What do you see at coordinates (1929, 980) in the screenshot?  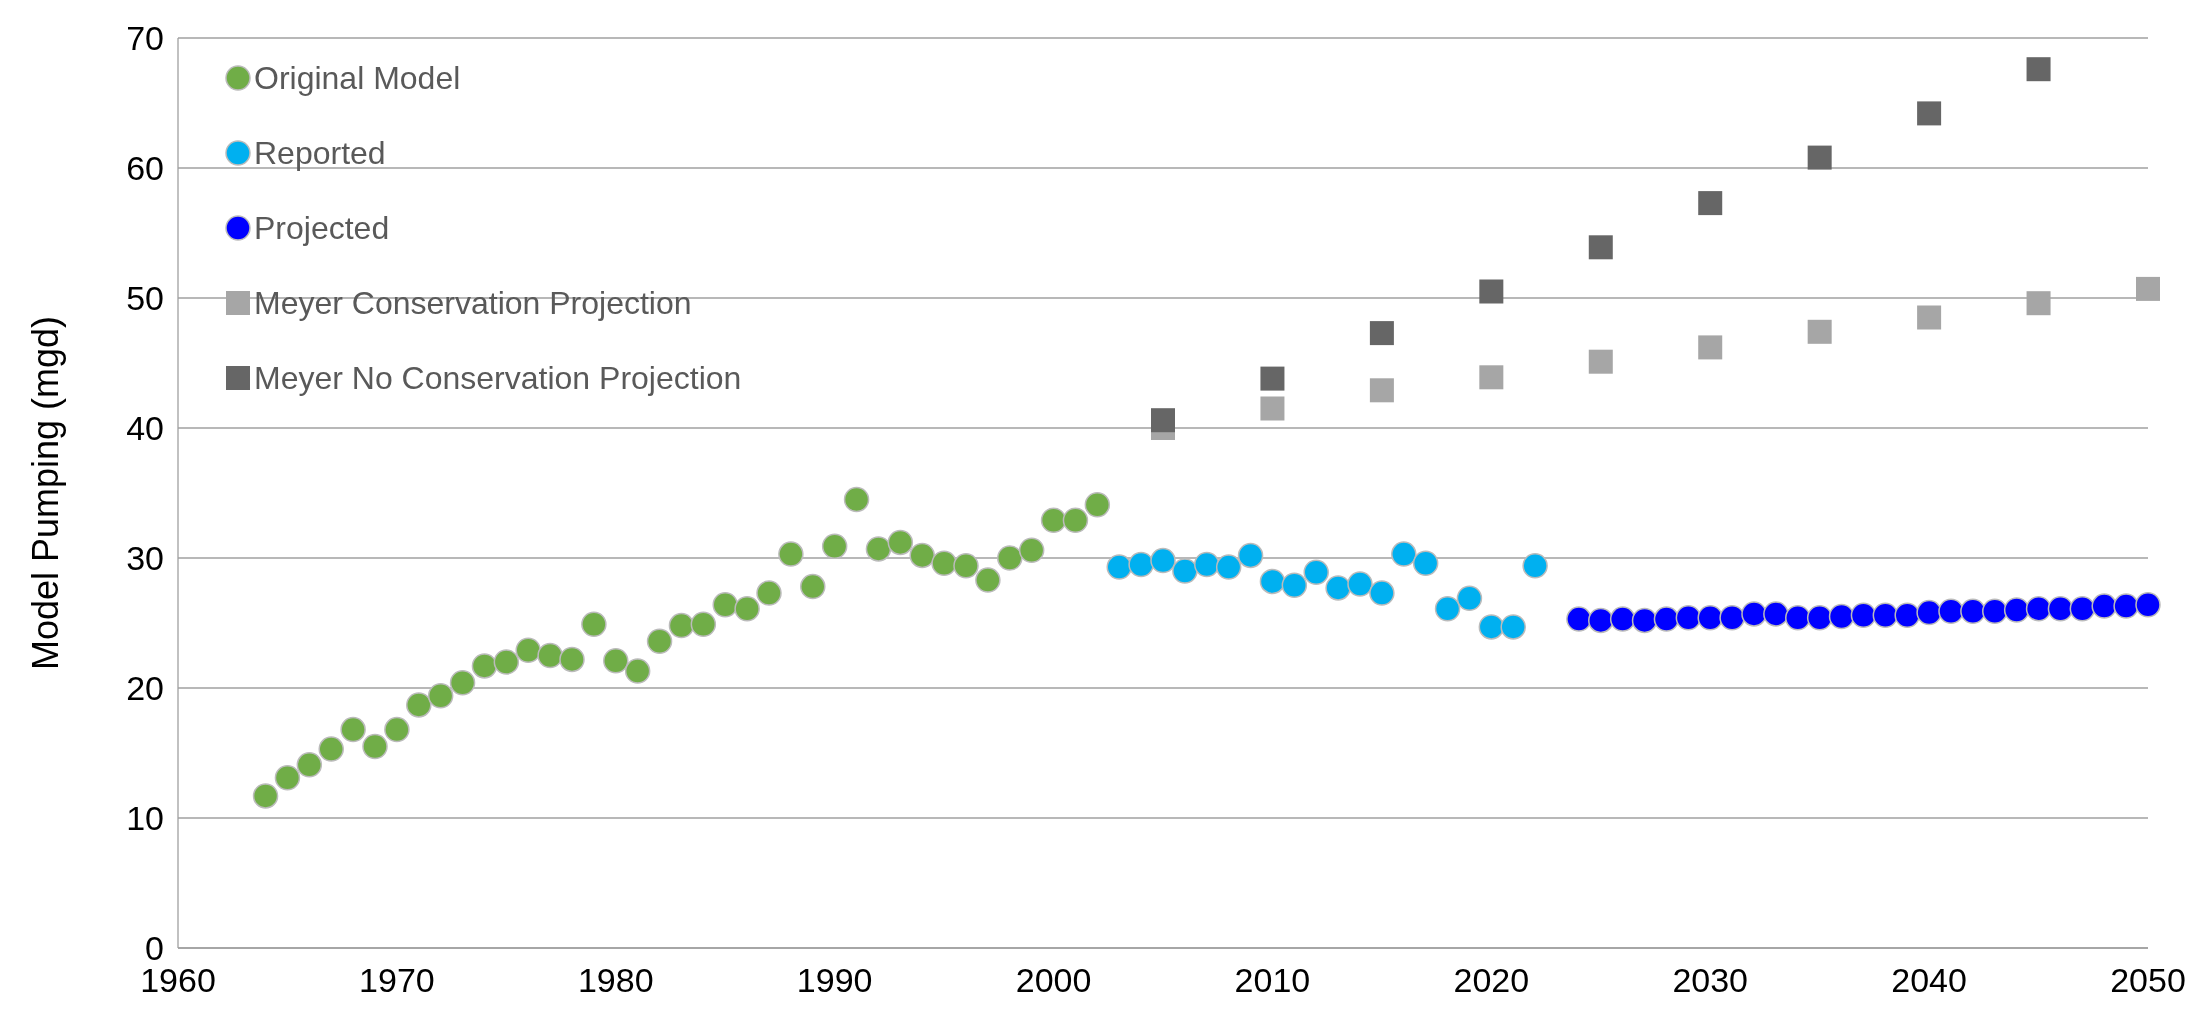 I see `x-tick-label: 2040` at bounding box center [1929, 980].